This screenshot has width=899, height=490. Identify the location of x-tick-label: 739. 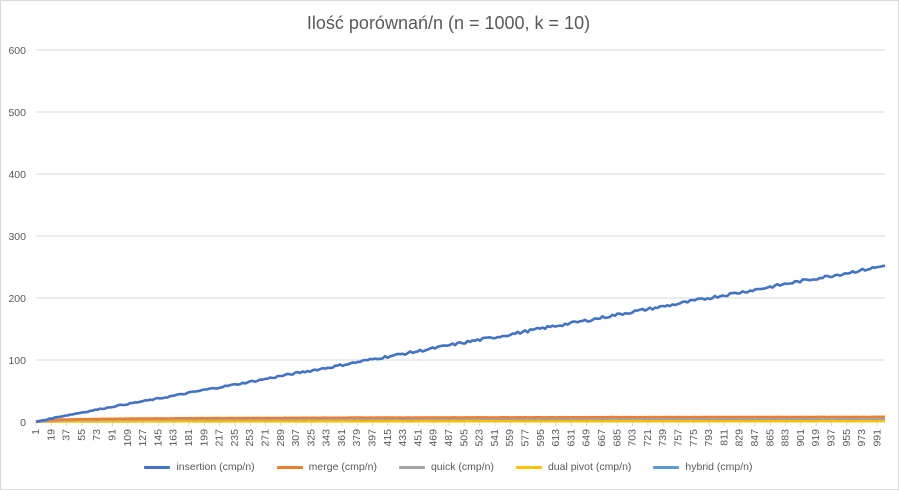
(663, 438).